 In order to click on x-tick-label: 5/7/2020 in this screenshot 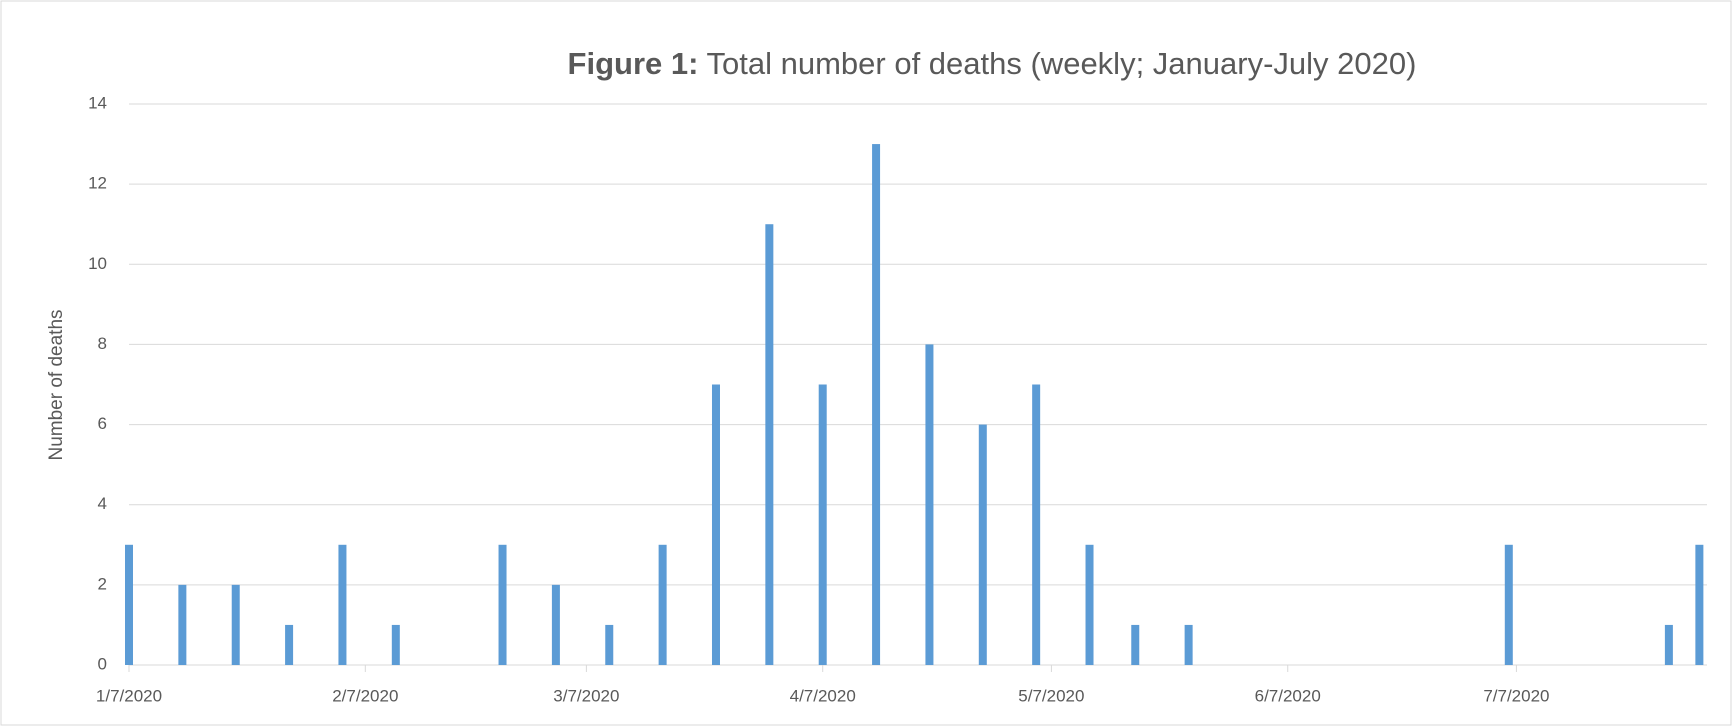, I will do `click(1051, 695)`.